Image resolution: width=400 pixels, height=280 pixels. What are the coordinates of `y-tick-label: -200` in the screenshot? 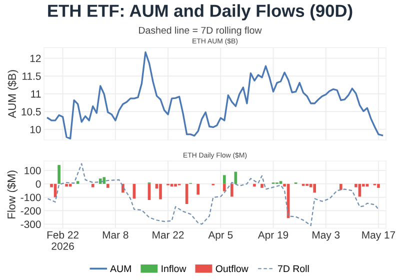 It's located at (30, 211).